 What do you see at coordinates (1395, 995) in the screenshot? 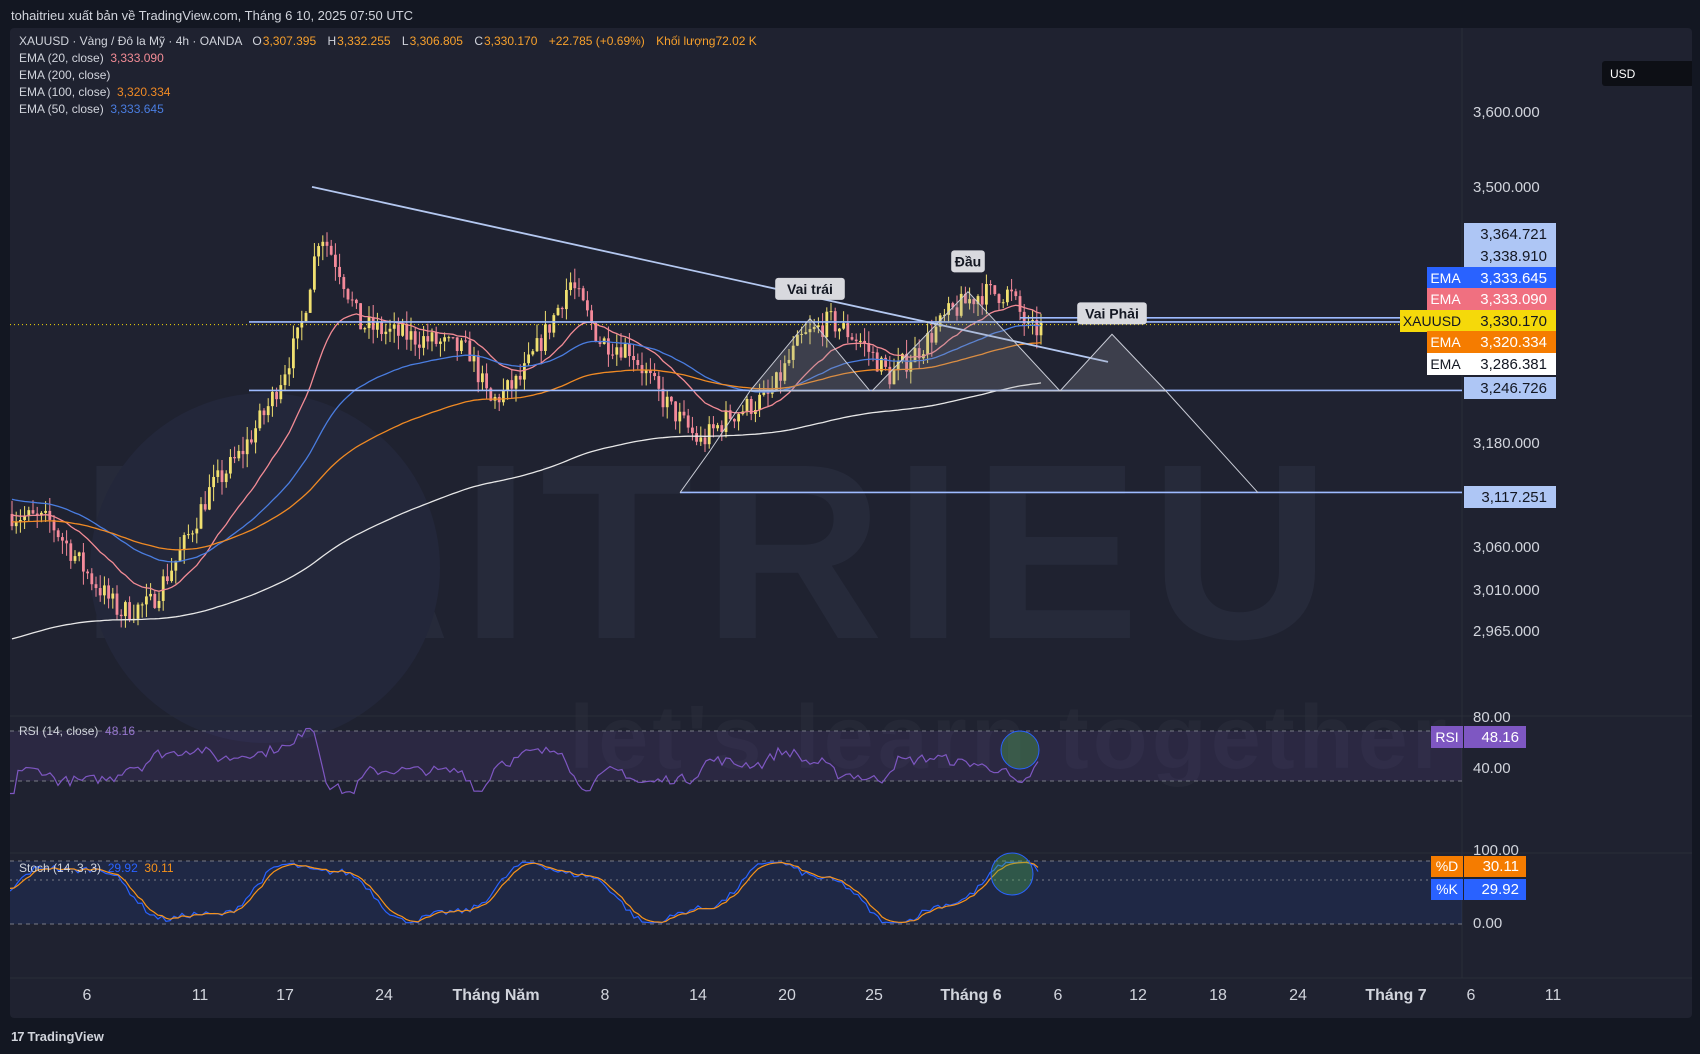
I see `date-tick-label: Tháng 7` at bounding box center [1395, 995].